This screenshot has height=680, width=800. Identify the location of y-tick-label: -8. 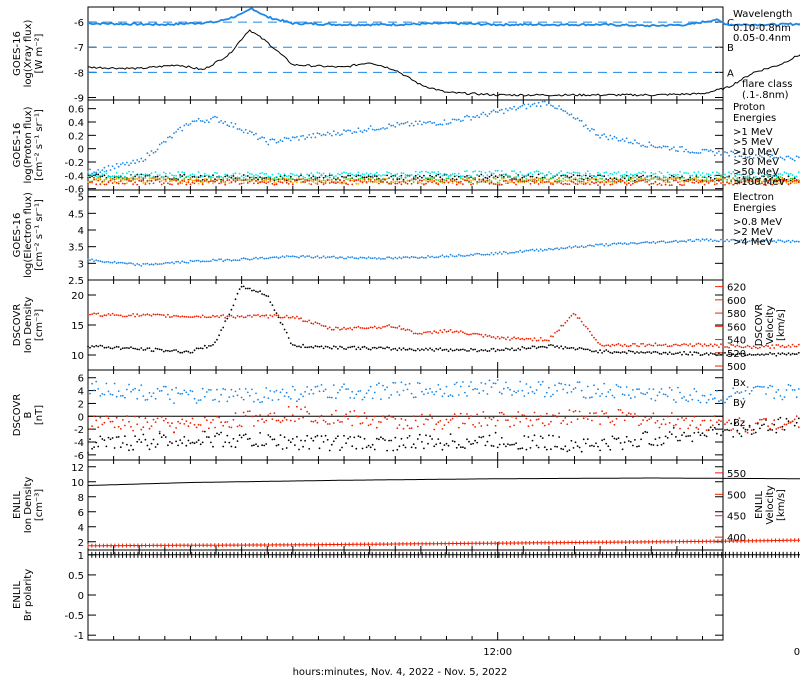
(79, 73).